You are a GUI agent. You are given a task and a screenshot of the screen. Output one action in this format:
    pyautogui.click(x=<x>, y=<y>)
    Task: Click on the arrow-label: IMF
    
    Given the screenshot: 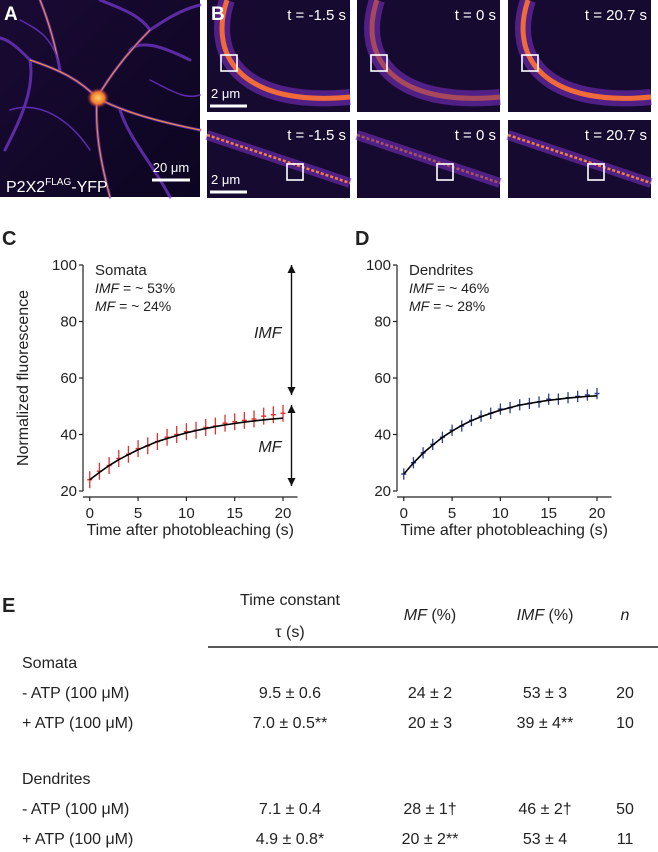 What is the action you would take?
    pyautogui.click(x=268, y=333)
    